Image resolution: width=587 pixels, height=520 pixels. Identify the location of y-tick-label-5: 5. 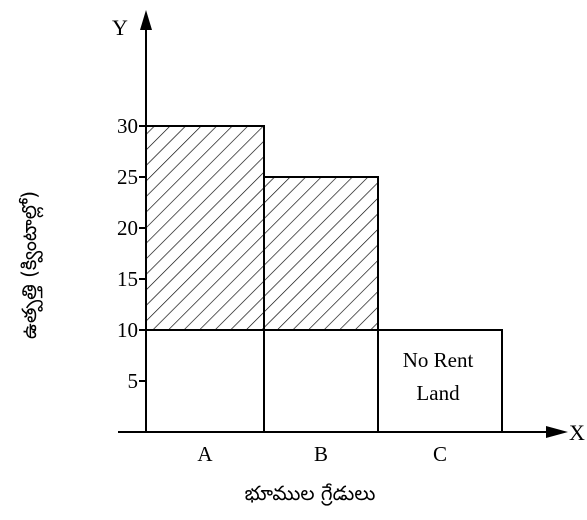
(133, 381).